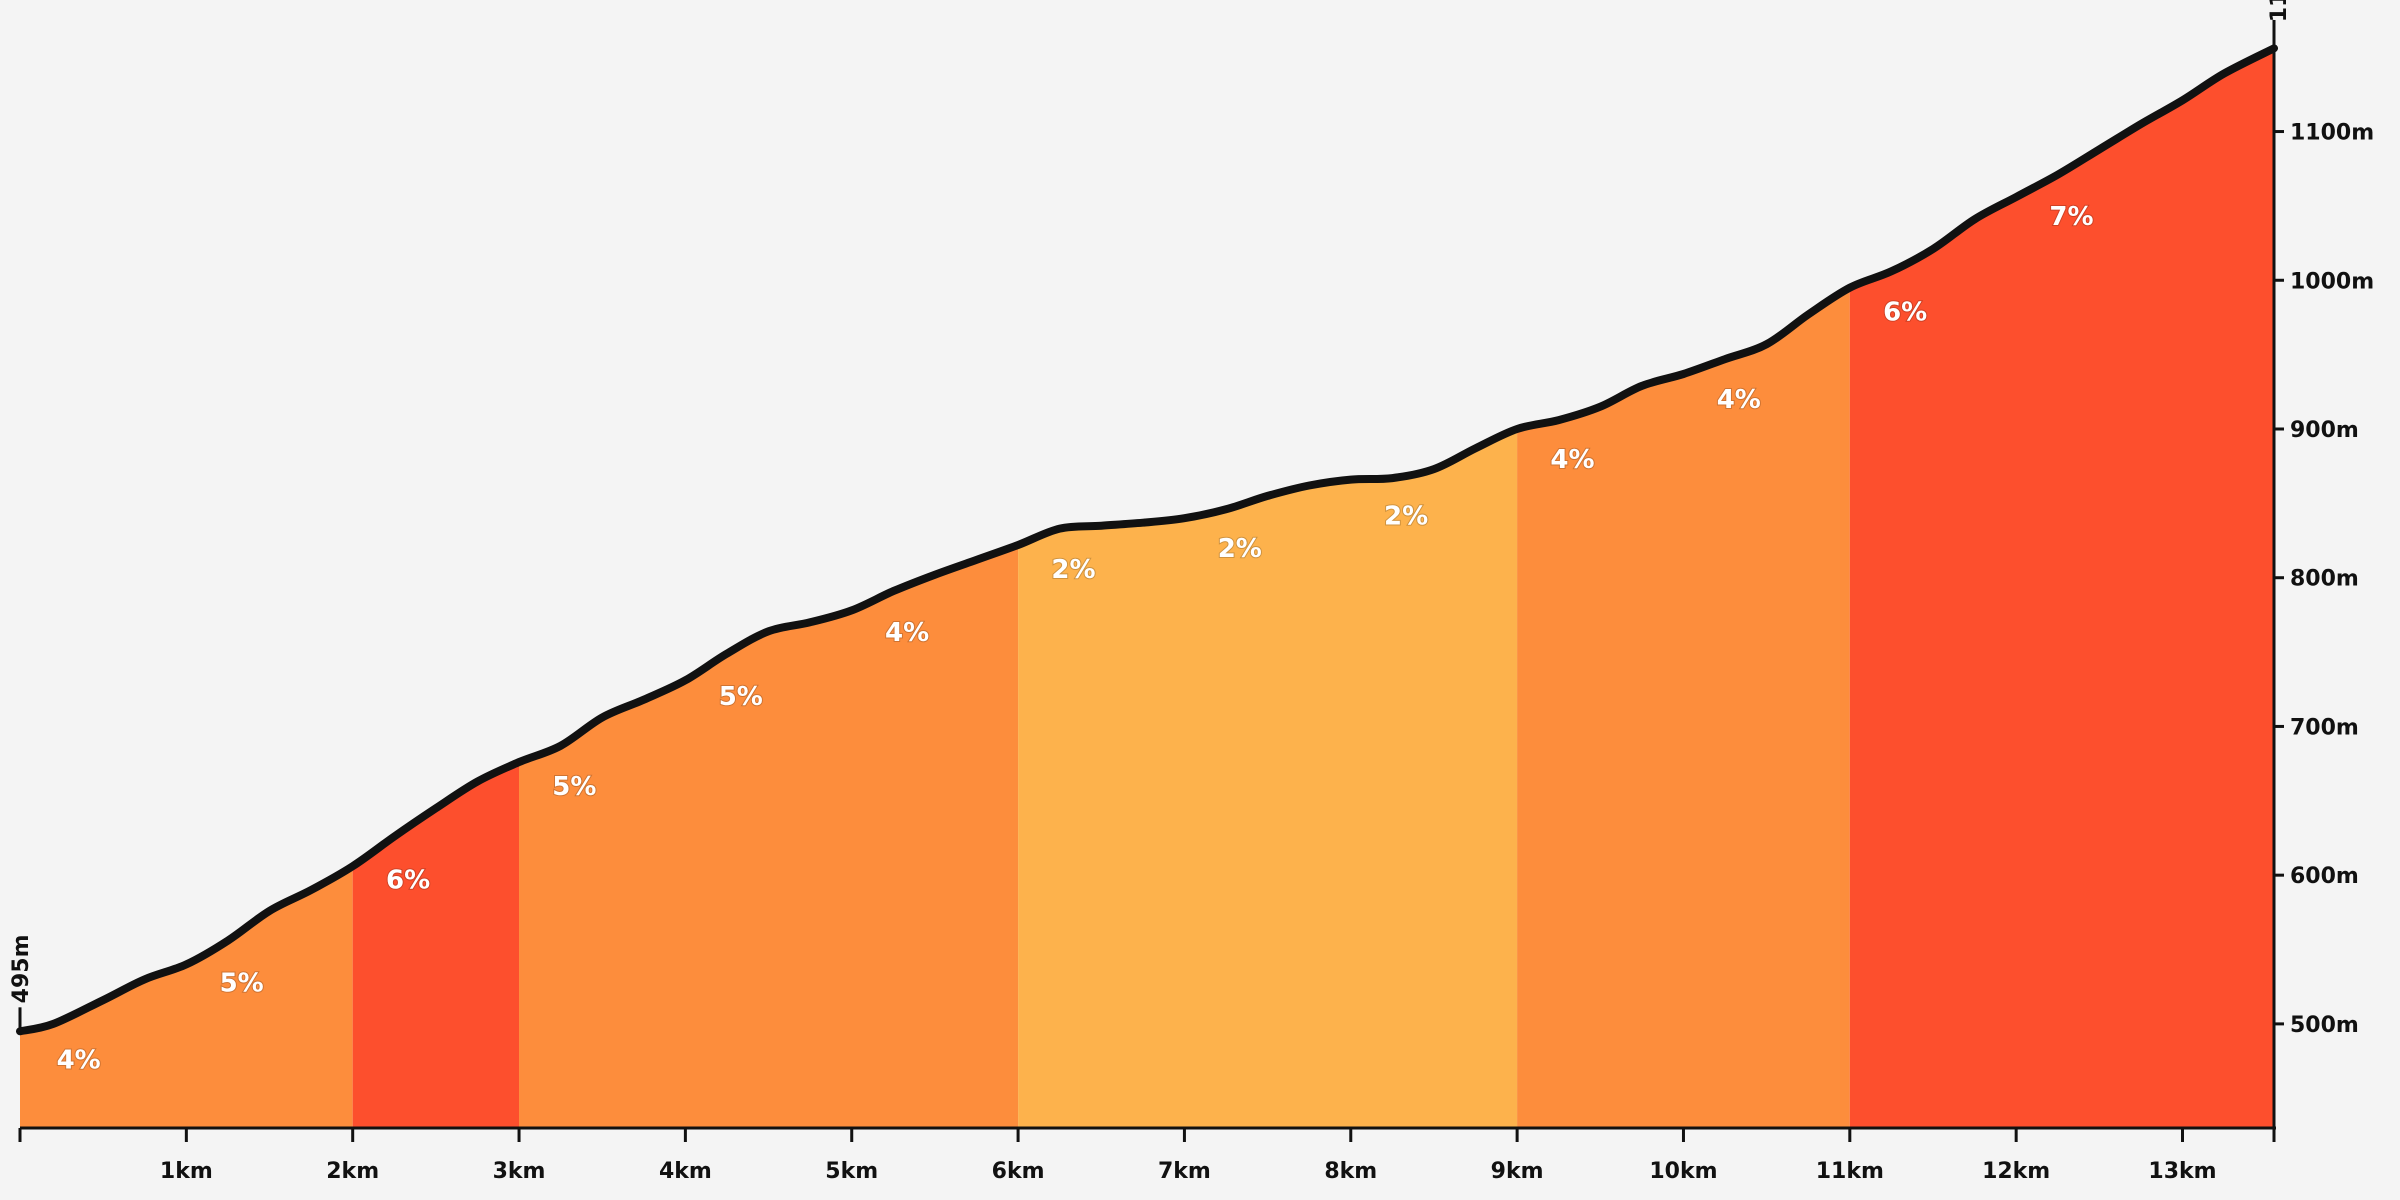  What do you see at coordinates (2332, 281) in the screenshot?
I see `y-tick-label-6: 1000m` at bounding box center [2332, 281].